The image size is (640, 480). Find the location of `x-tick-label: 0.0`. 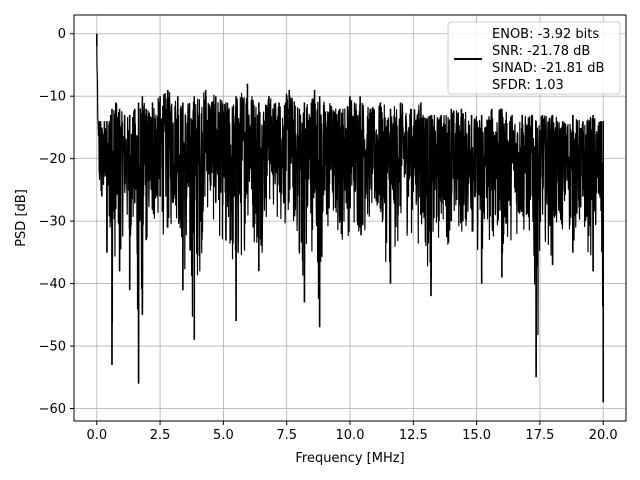

x-tick-label: 0.0 is located at coordinates (96, 435).